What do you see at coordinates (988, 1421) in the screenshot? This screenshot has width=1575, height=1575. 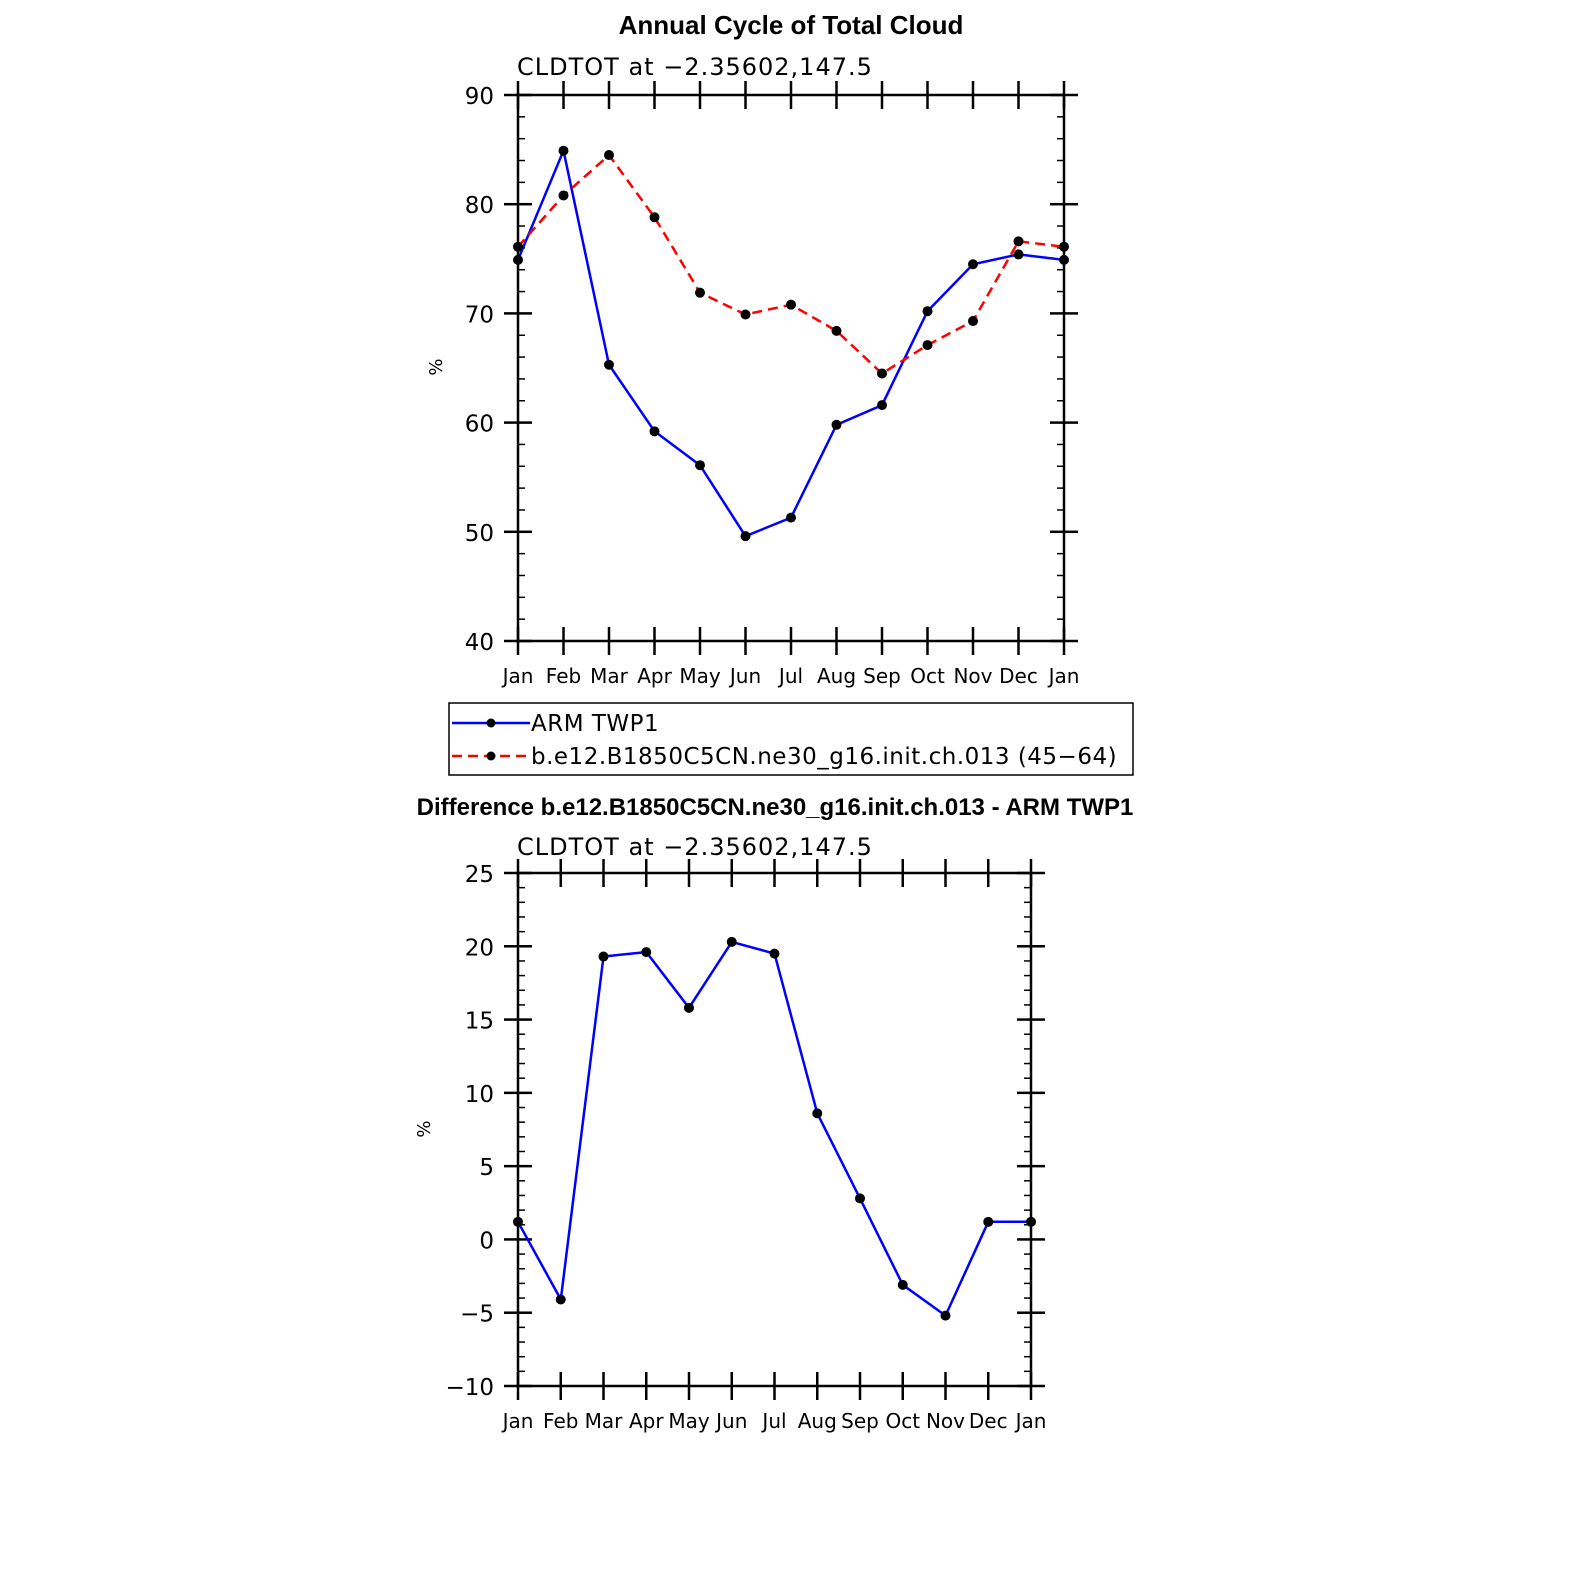 I see `bottom-xtick-label: Dec` at bounding box center [988, 1421].